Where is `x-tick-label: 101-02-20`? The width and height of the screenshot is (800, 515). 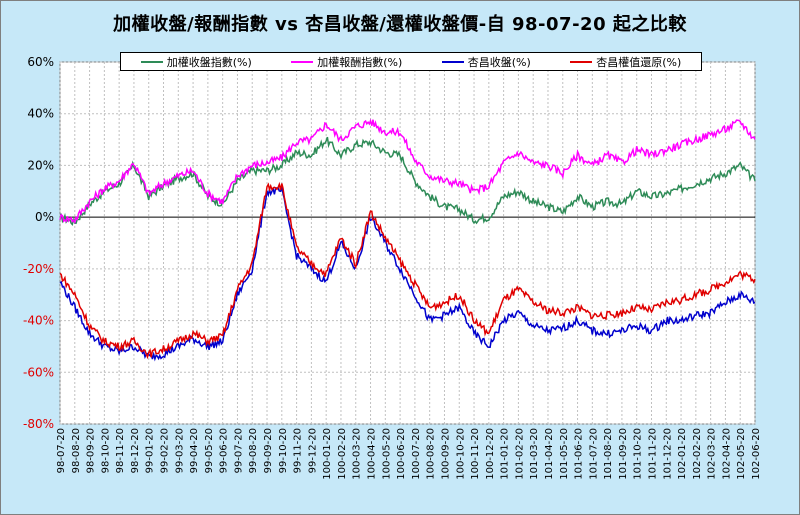 x-tick-label: 101-02-20 is located at coordinates (519, 454).